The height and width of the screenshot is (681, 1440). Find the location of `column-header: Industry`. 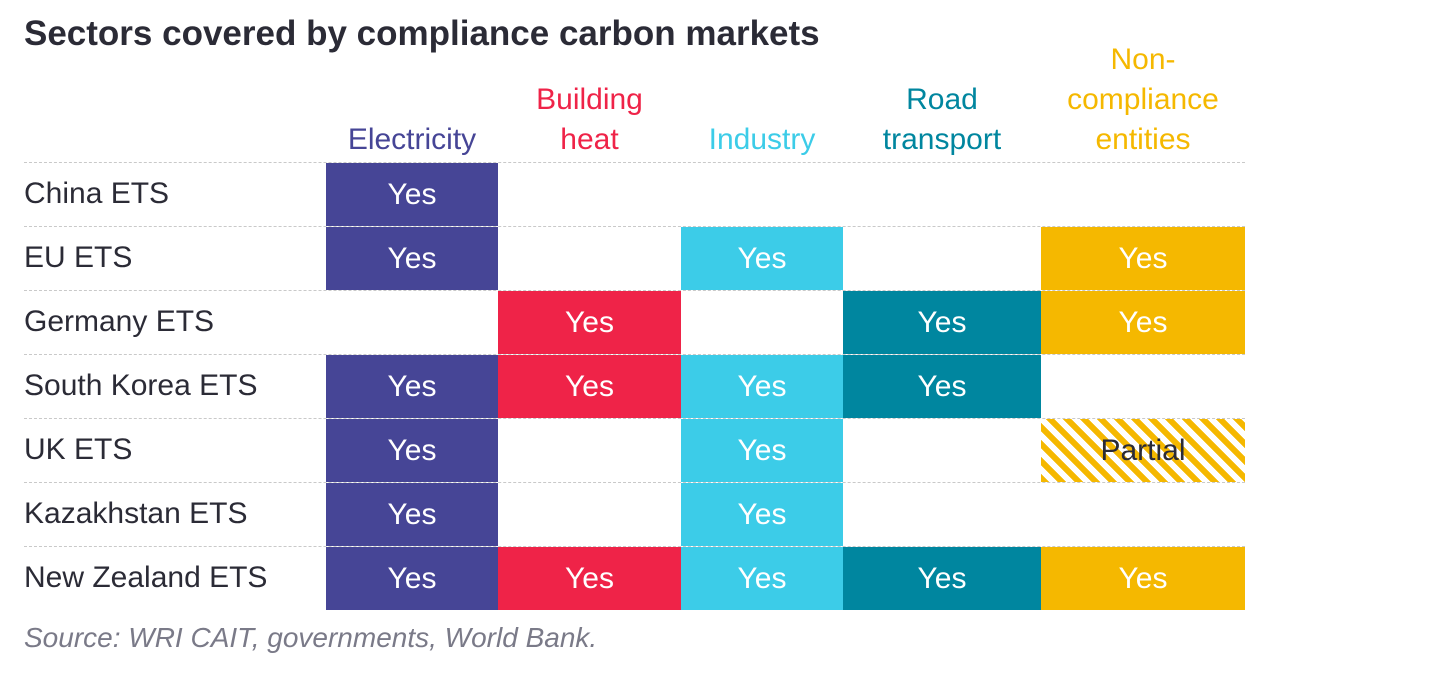

column-header: Industry is located at coordinates (762, 139).